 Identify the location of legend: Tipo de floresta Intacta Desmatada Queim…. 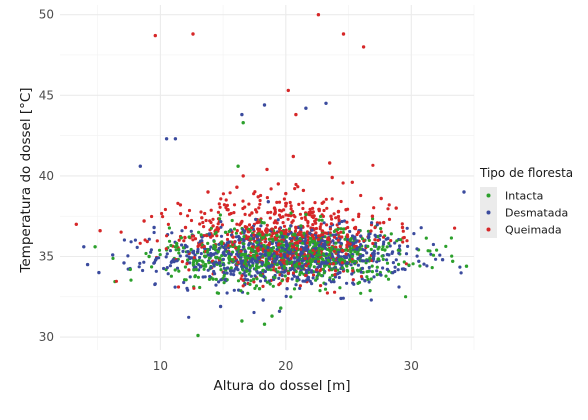
(526, 202).